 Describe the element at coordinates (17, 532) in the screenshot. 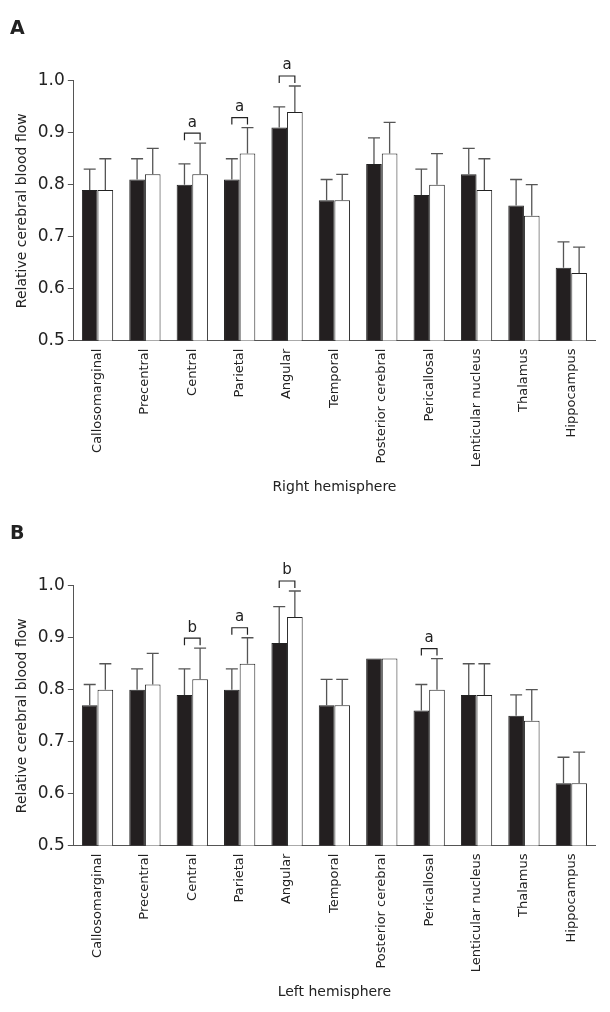

I see `chart-title: B` at that location.